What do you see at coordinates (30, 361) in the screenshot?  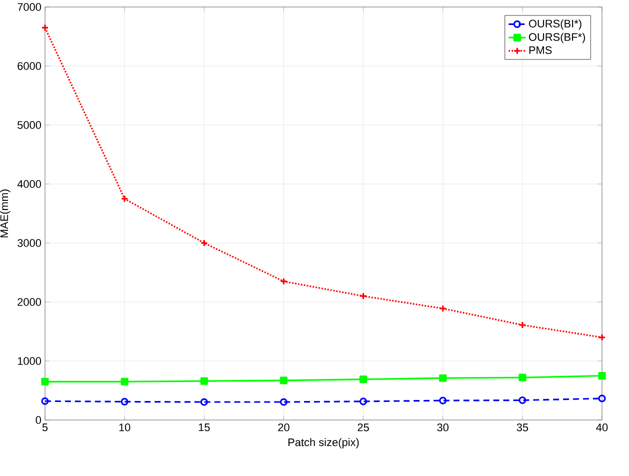 I see `y-tick-label: 1000` at bounding box center [30, 361].